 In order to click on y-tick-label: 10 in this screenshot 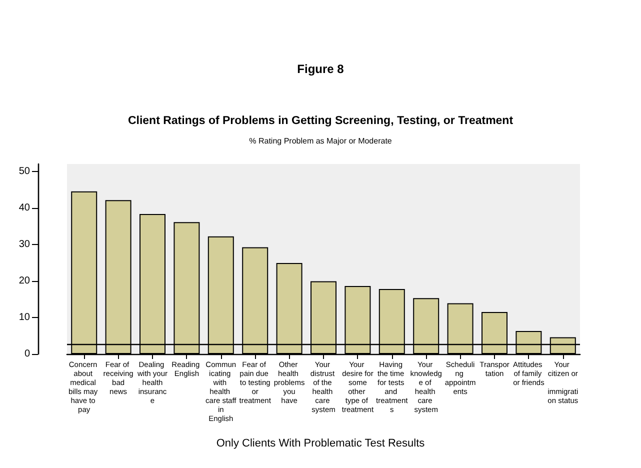, I will do `click(24, 317)`.